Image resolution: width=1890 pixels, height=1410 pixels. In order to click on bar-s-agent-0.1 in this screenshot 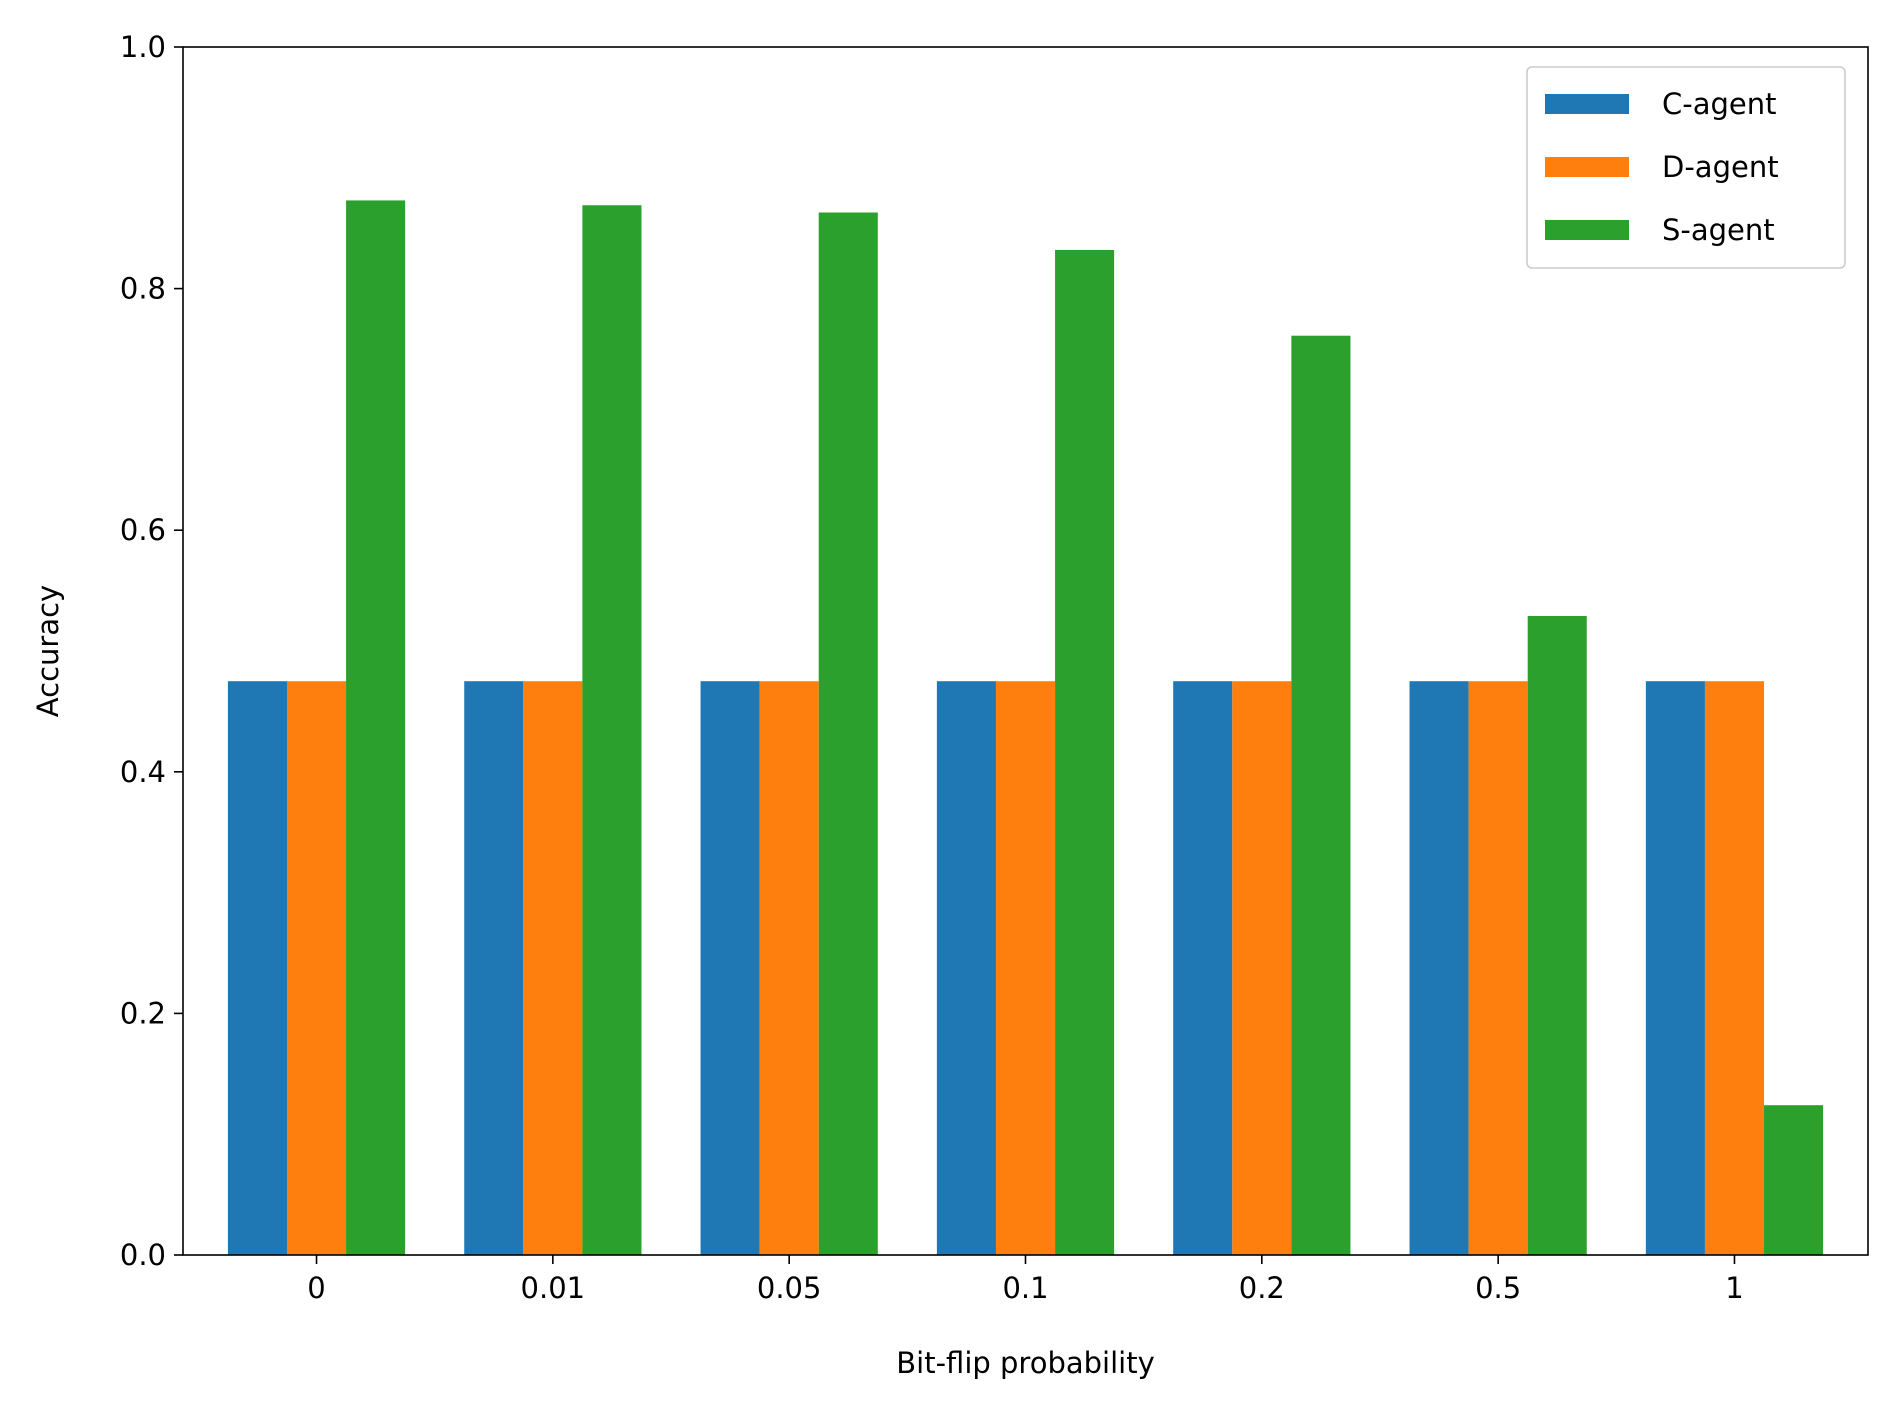, I will do `click(1085, 752)`.